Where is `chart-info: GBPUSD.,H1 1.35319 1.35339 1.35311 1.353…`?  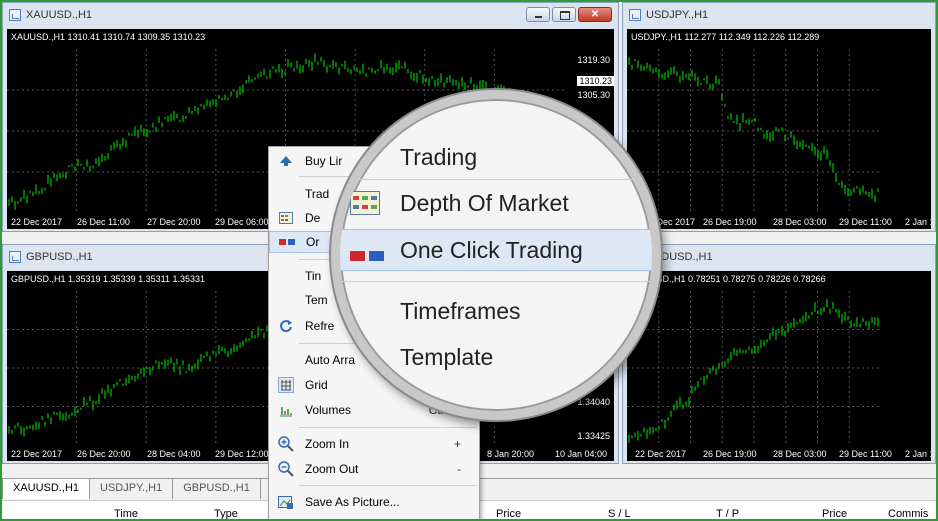 chart-info: GBPUSD.,H1 1.35319 1.35339 1.35311 1.353… is located at coordinates (108, 279).